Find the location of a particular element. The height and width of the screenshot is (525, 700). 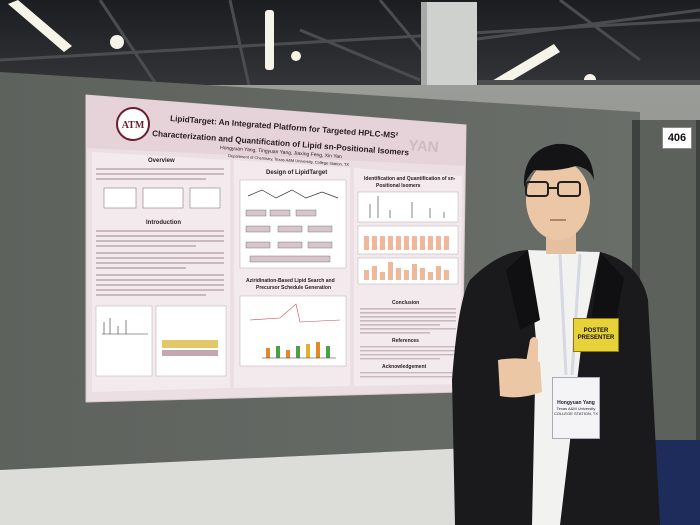

section-overview: Overview is located at coordinates (161, 161).